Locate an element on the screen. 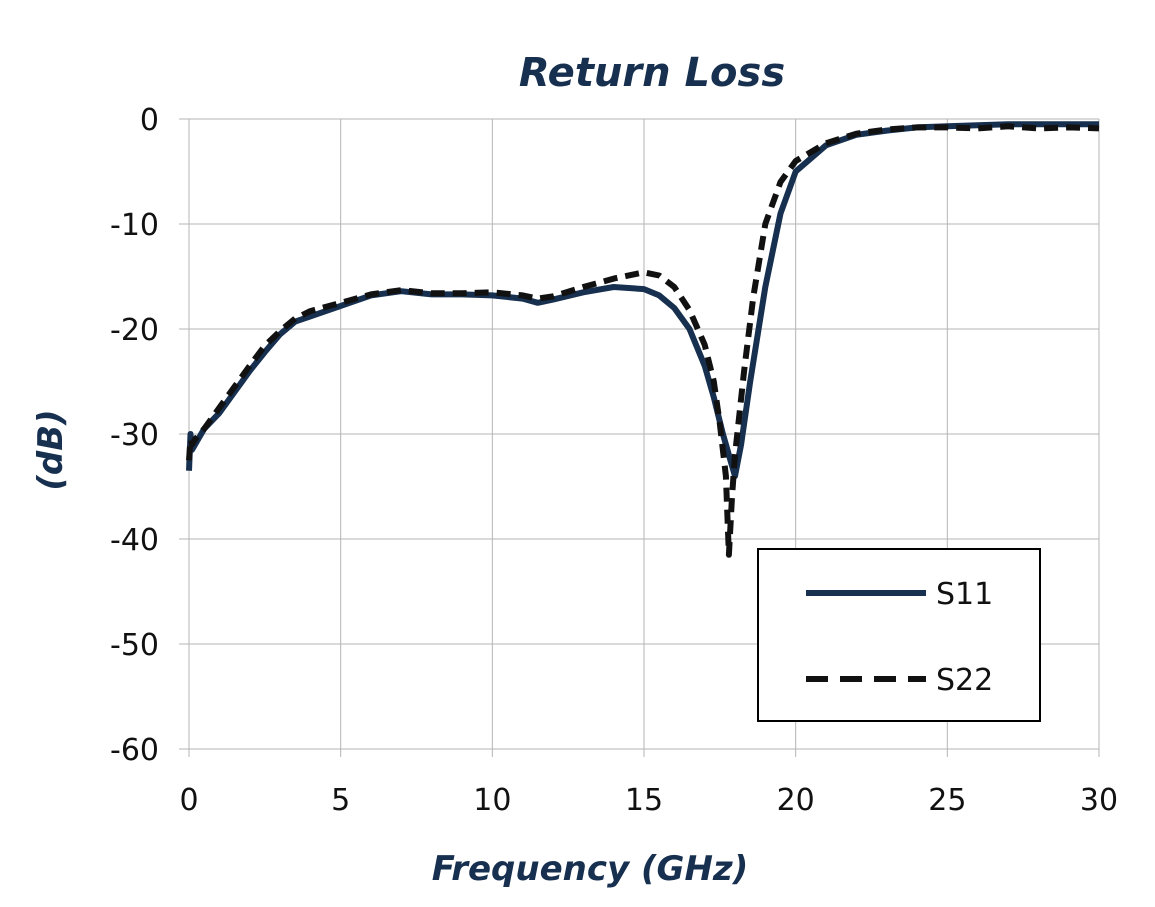  legend-label-s22: S22 is located at coordinates (964, 680).